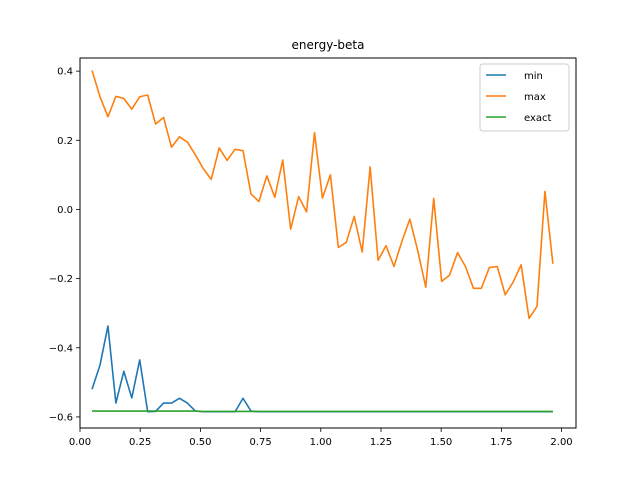 The width and height of the screenshot is (640, 480). Describe the element at coordinates (533, 76) in the screenshot. I see `legend-label-min: min` at that location.